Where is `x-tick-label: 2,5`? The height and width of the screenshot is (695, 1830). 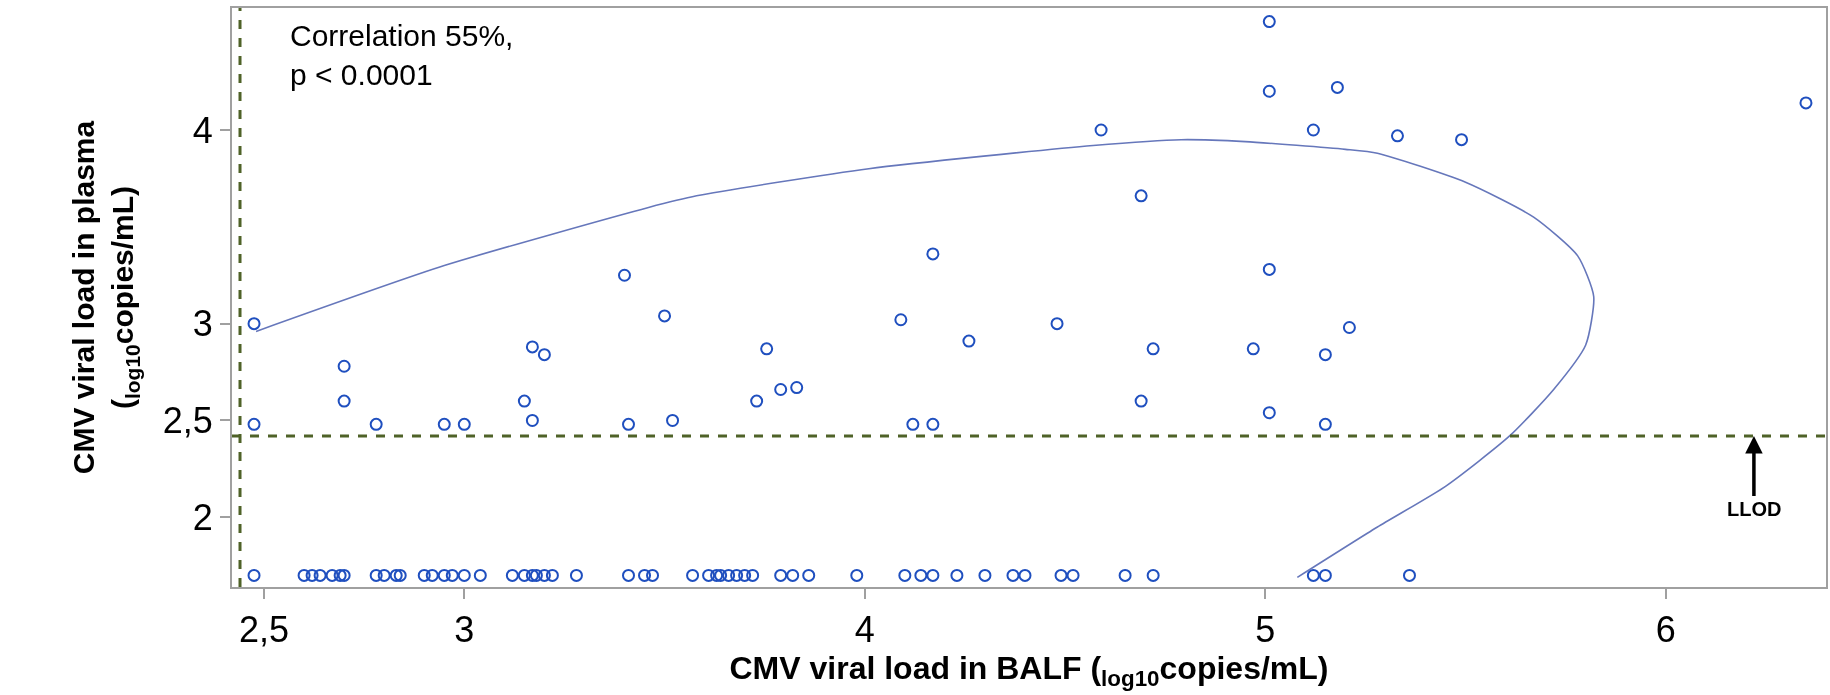
x-tick-label: 2,5 is located at coordinates (264, 630).